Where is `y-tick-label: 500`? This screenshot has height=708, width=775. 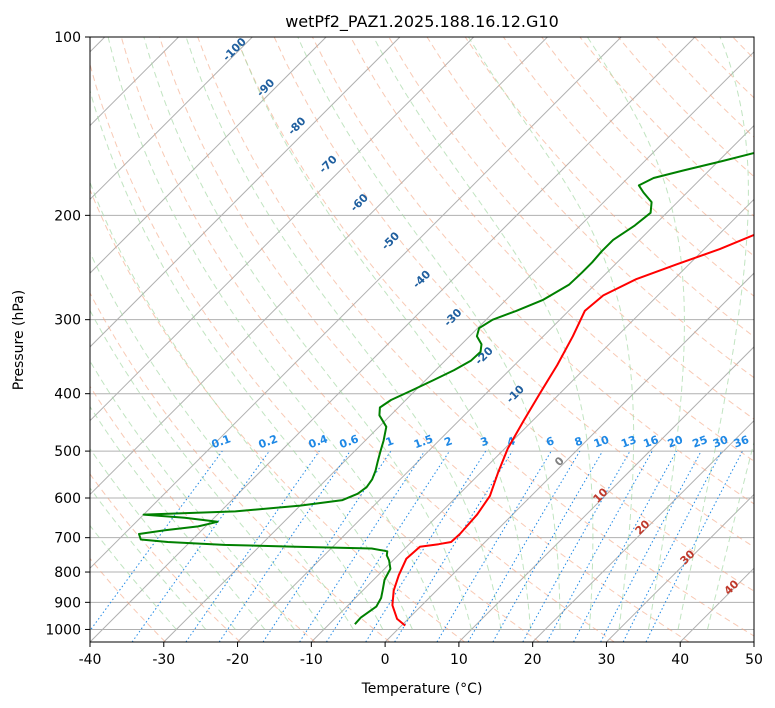
y-tick-label: 500 is located at coordinates (67, 452).